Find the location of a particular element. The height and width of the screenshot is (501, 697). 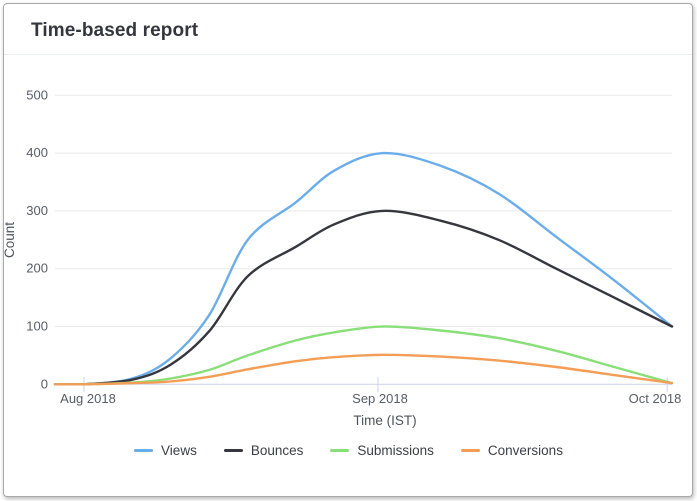

report-title: Time-based report is located at coordinates (115, 30).